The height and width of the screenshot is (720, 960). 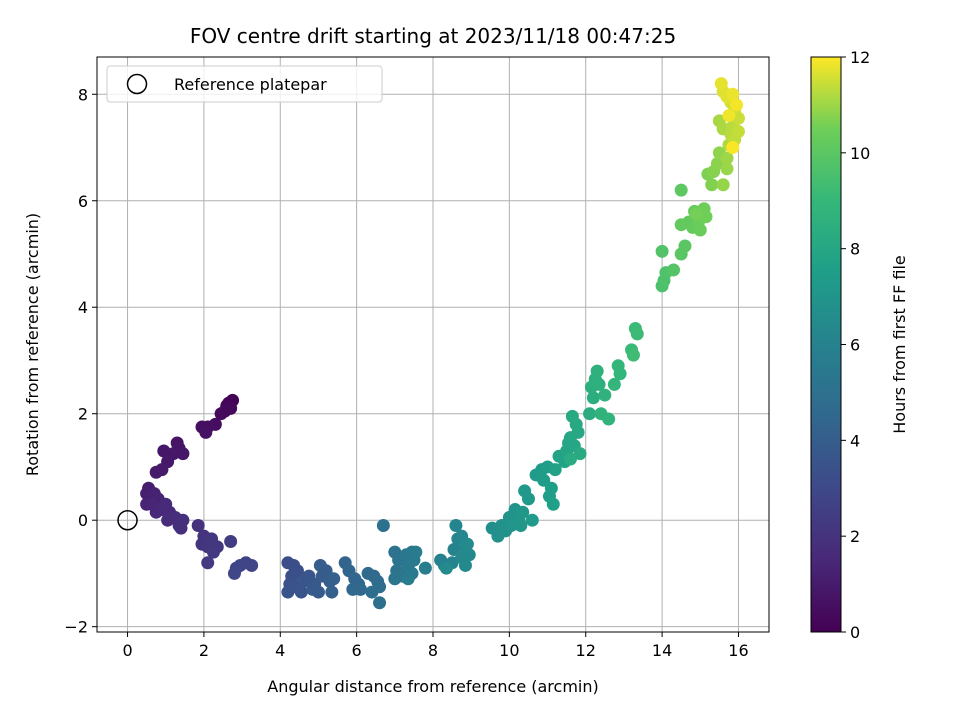 I want to click on y-tick-label: 4, so click(x=83, y=307).